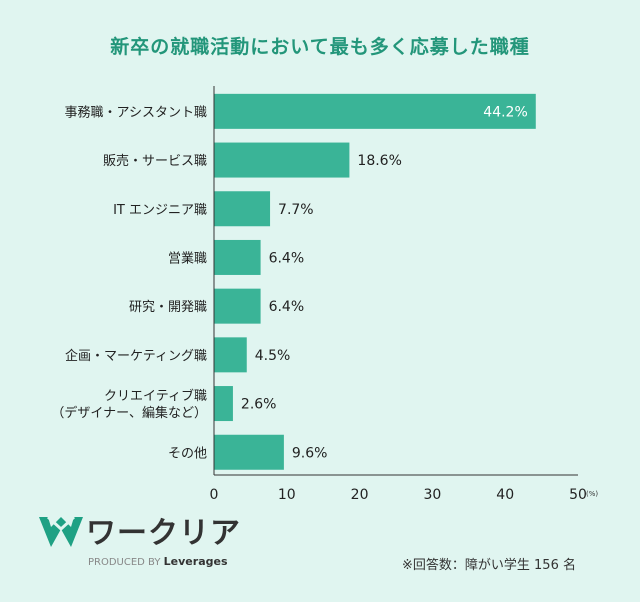  Describe the element at coordinates (124, 562) in the screenshot. I see `produced-by-label: PRODUCED BY` at that location.